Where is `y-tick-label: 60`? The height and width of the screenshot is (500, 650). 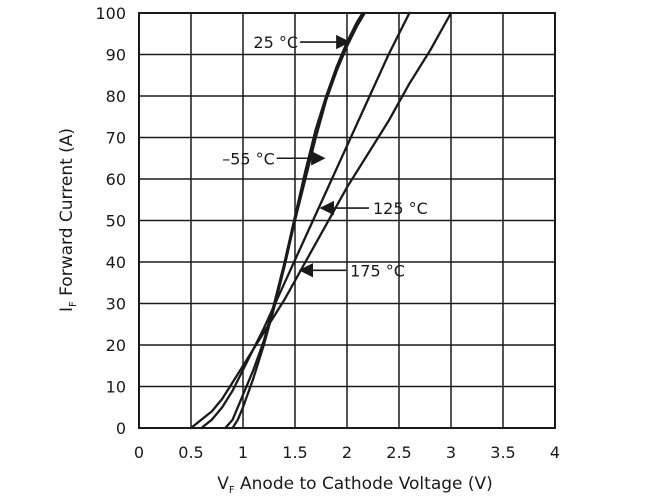
y-tick-label: 60 is located at coordinates (116, 179).